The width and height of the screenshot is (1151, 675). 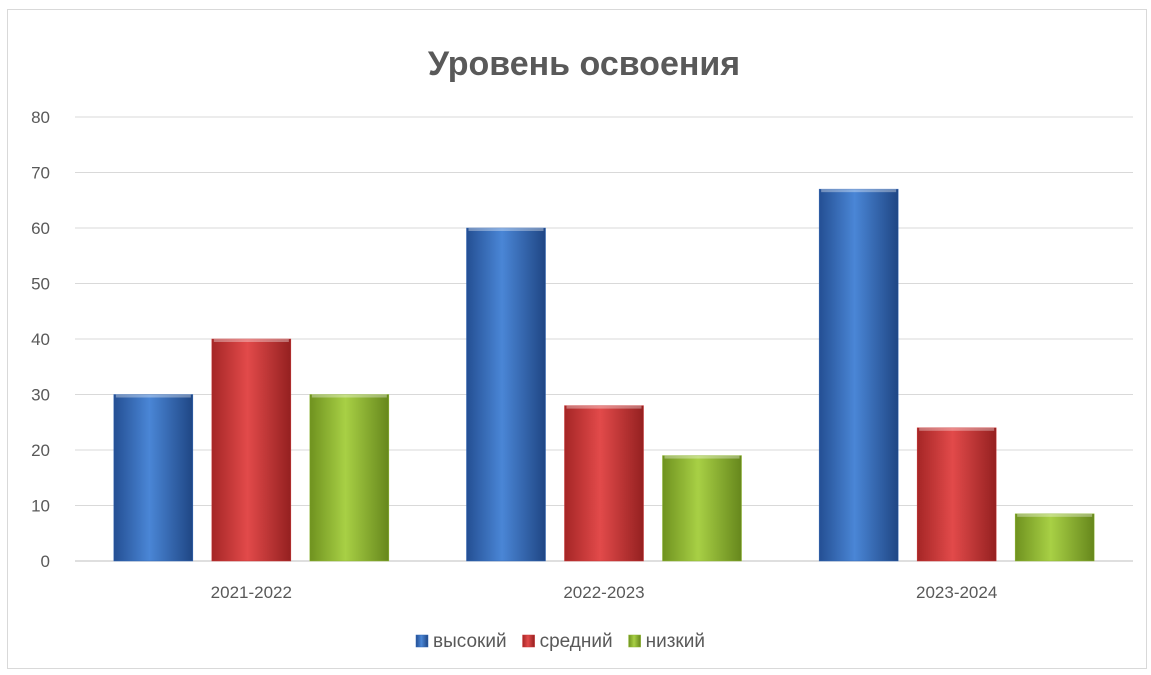 I want to click on legend-swatch-высокий, so click(x=422, y=641).